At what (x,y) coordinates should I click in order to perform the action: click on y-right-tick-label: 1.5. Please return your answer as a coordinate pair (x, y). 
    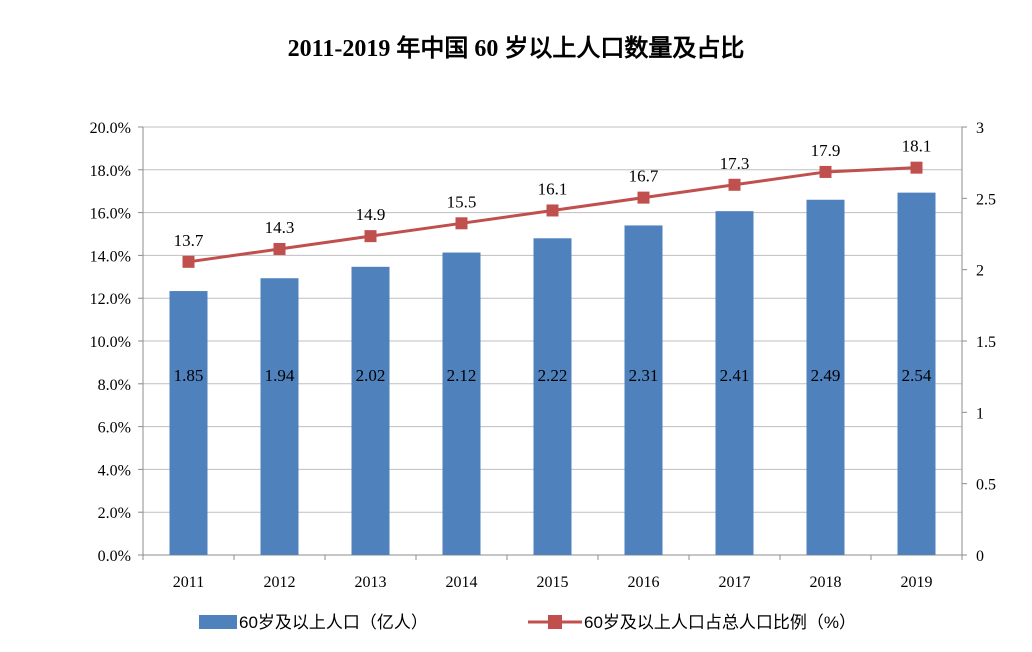
    Looking at the image, I should click on (986, 342).